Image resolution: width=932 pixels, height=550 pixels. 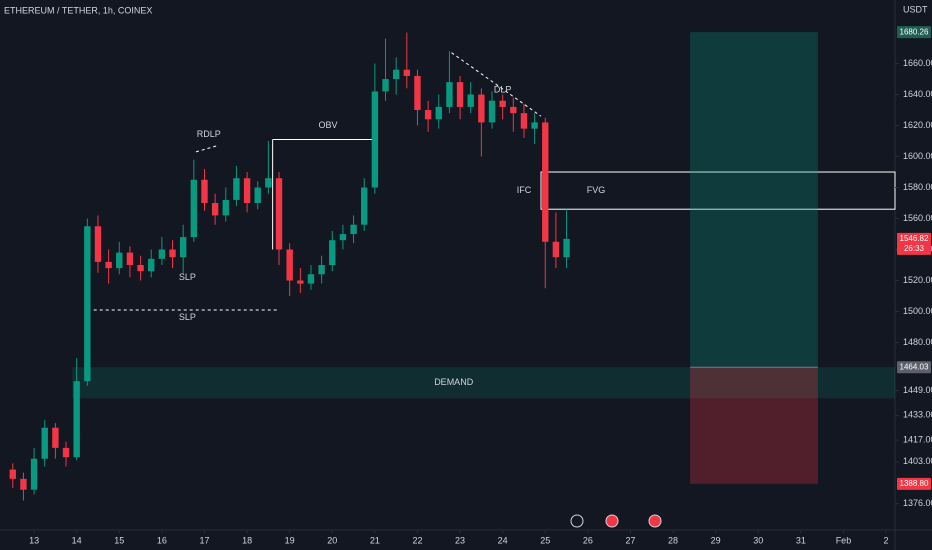 I want to click on y-tick-label: 1600.00, so click(x=917, y=156).